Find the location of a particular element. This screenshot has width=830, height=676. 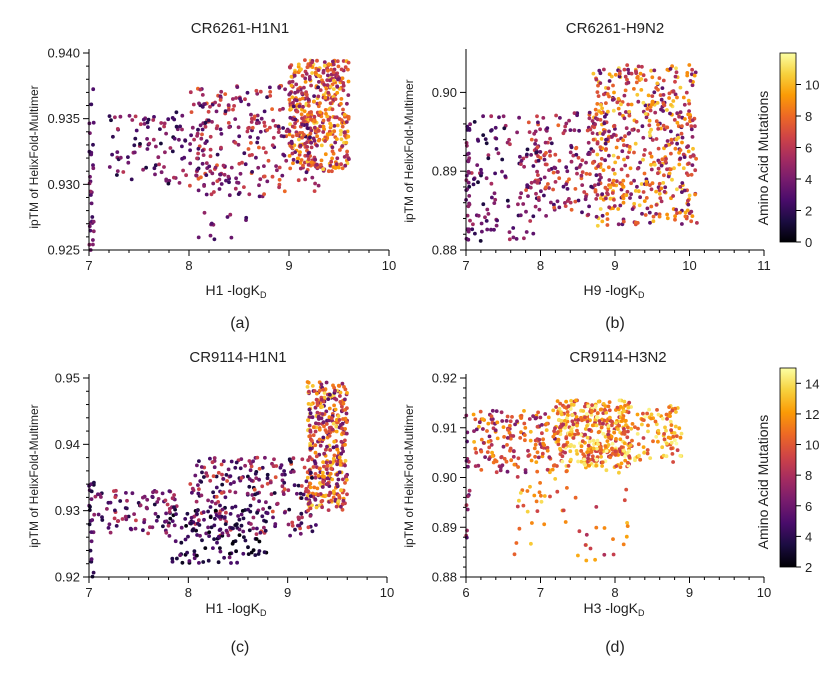

y-tick-label-a: 0.940 is located at coordinates (63, 53).